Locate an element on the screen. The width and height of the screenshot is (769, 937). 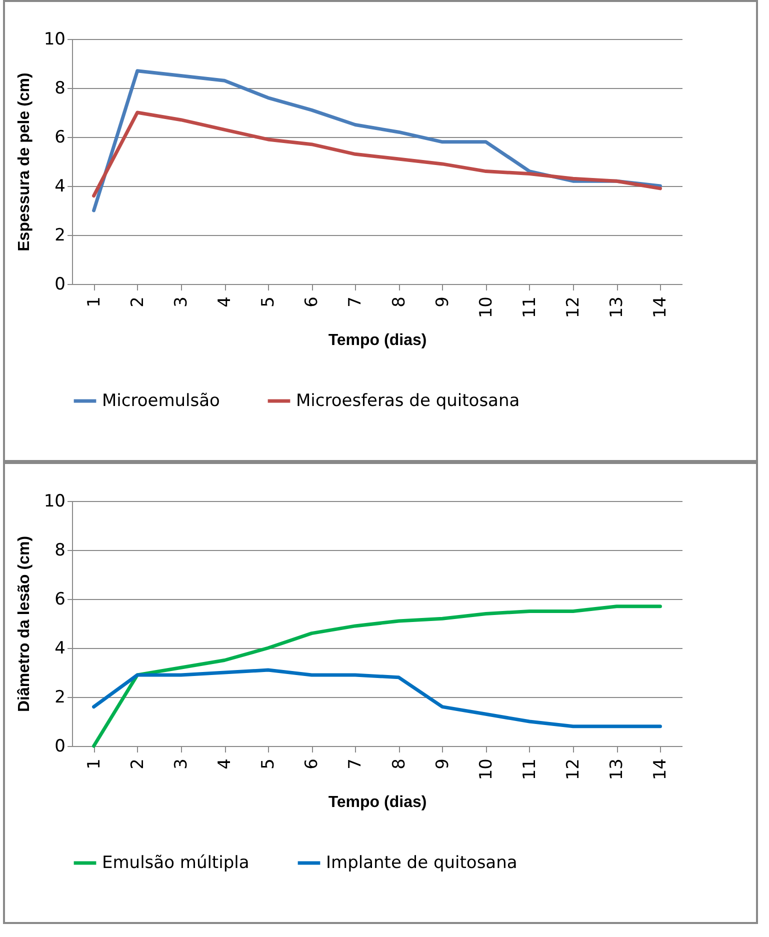
legend-label: Emulsão múltipla is located at coordinates (176, 863).